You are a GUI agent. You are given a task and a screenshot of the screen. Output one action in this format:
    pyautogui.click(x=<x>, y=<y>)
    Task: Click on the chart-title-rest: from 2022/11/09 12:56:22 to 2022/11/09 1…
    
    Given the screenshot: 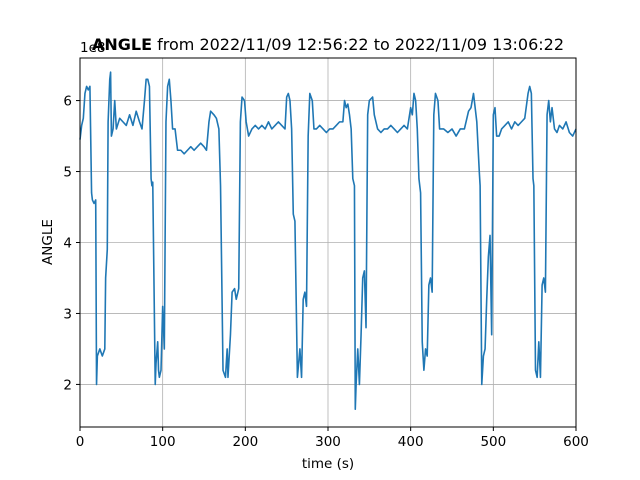 What is the action you would take?
    pyautogui.click(x=358, y=44)
    